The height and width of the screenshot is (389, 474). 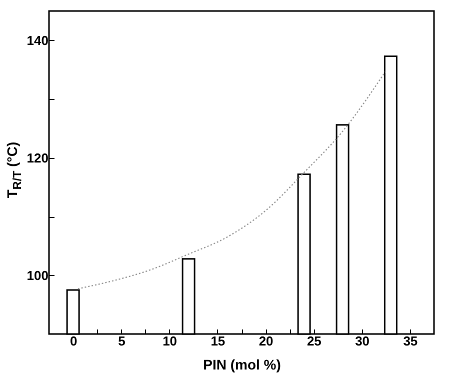 What do you see at coordinates (74, 341) in the screenshot?
I see `x-tick-label: 0` at bounding box center [74, 341].